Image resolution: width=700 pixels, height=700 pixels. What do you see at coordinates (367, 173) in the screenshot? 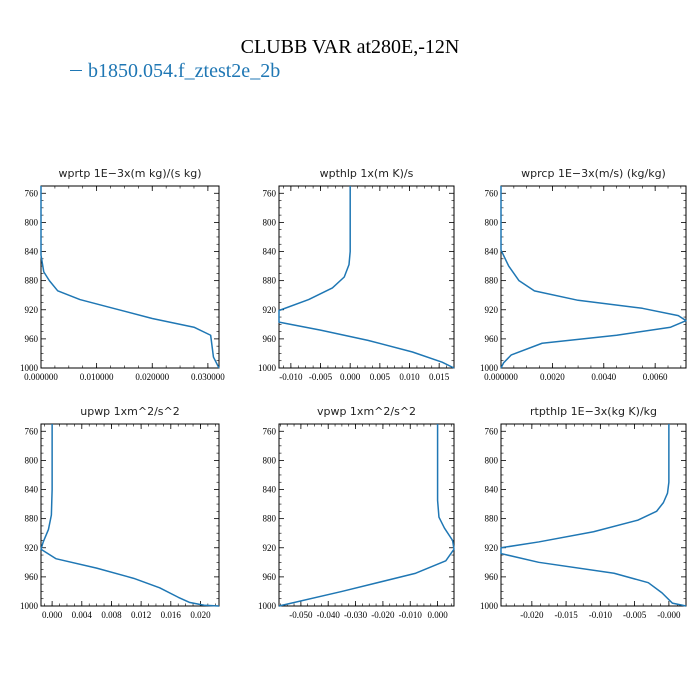
I see `panel-title: wpthlp 1x(m K)/s` at bounding box center [367, 173].